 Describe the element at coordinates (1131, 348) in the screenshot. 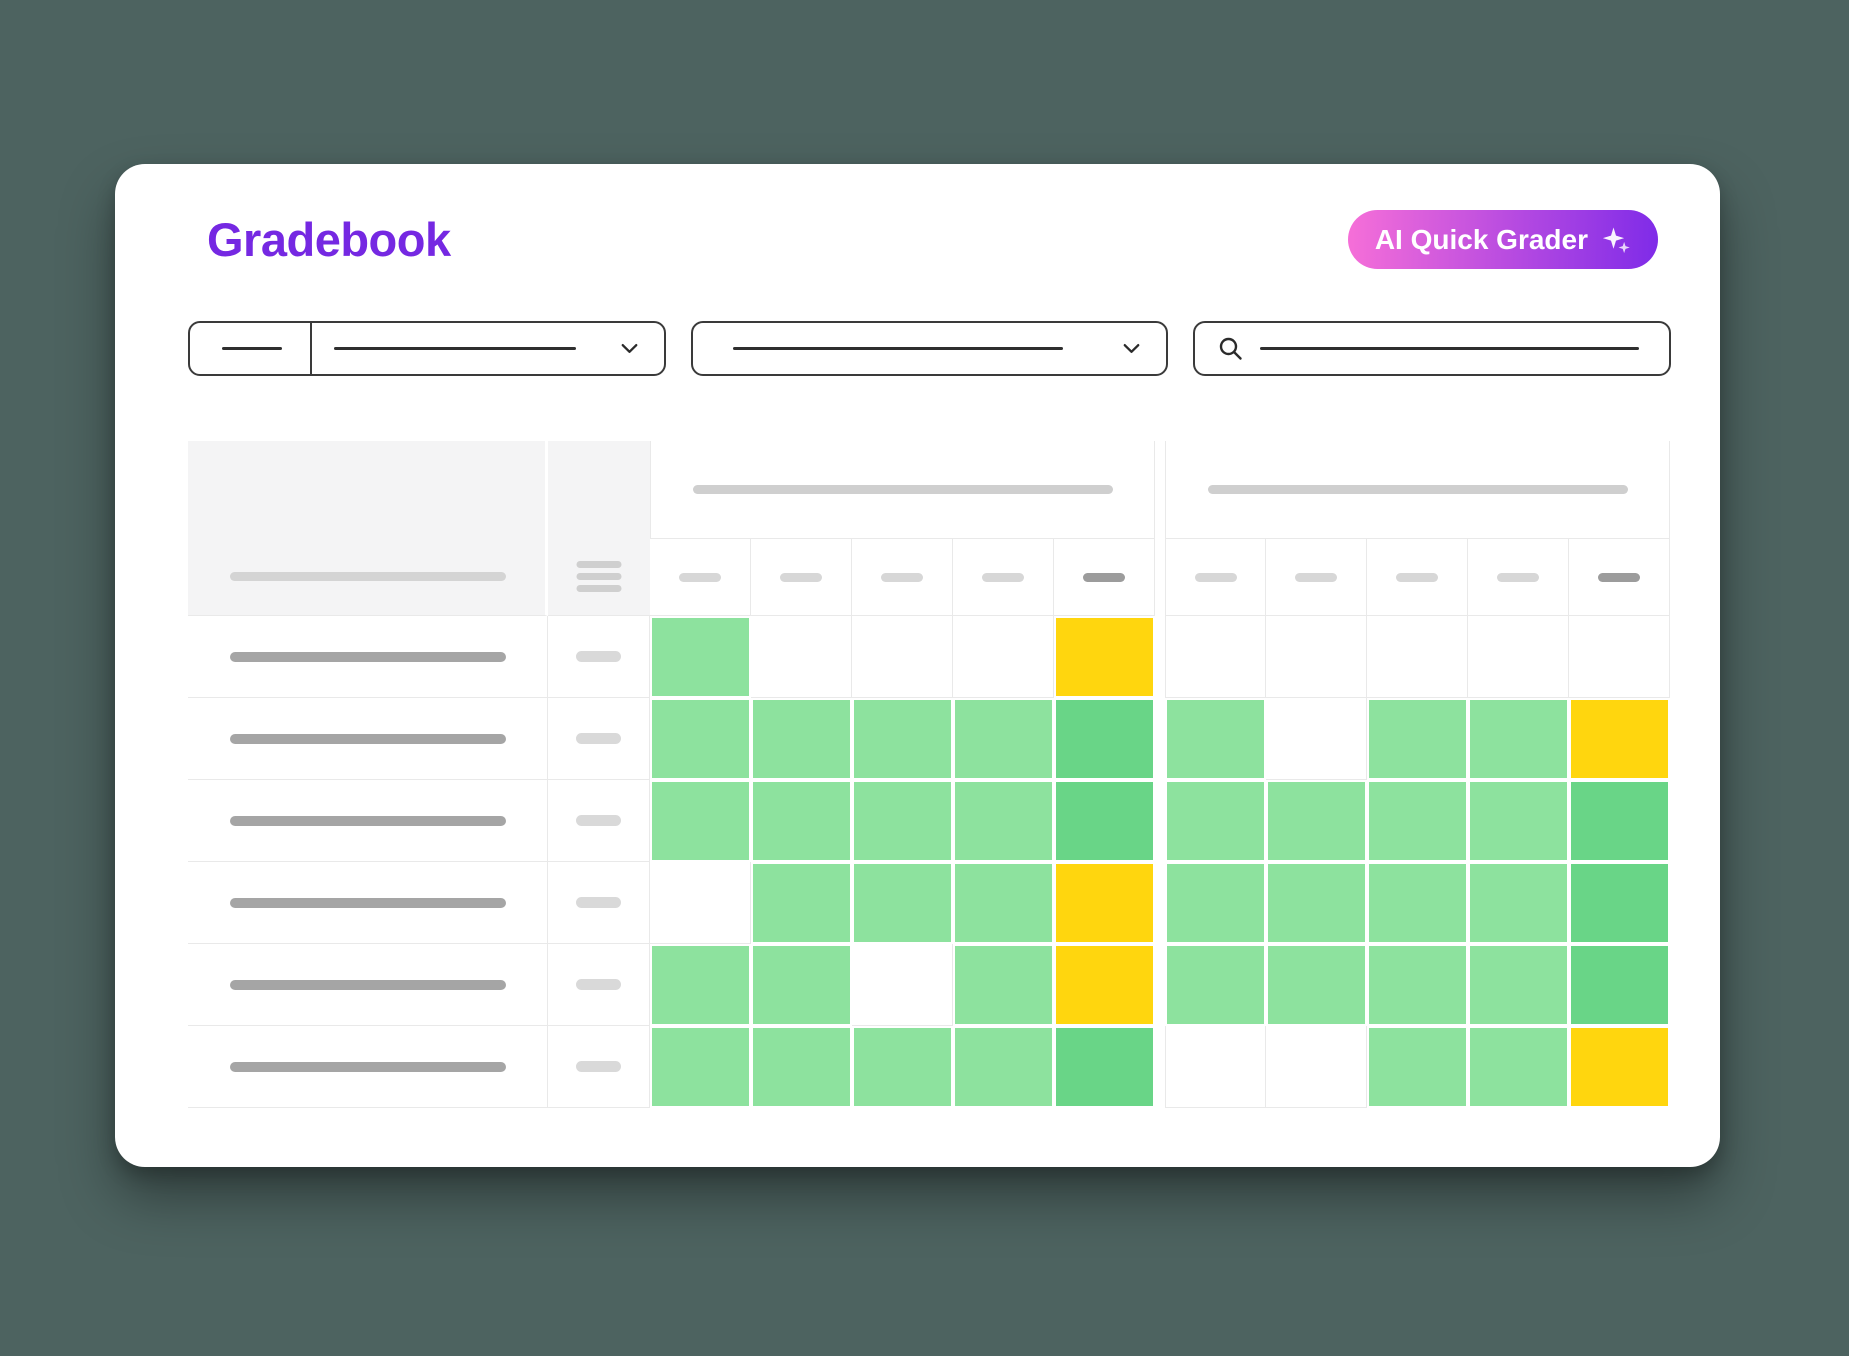

I see `chevron-down-icon` at that location.